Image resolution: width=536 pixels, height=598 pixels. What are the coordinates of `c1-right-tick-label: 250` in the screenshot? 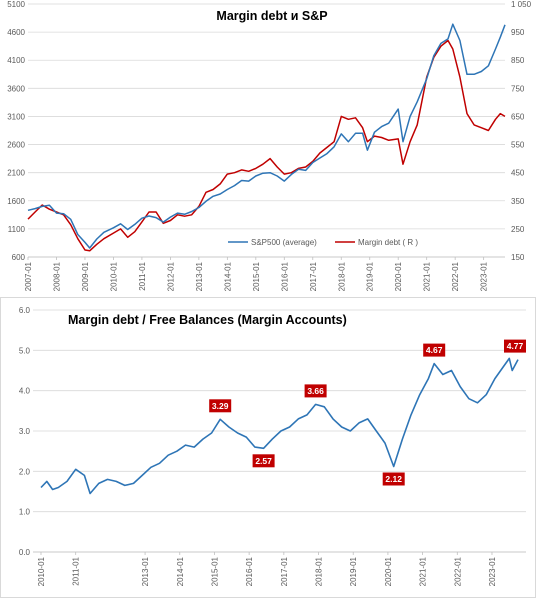 It's located at (518, 229).